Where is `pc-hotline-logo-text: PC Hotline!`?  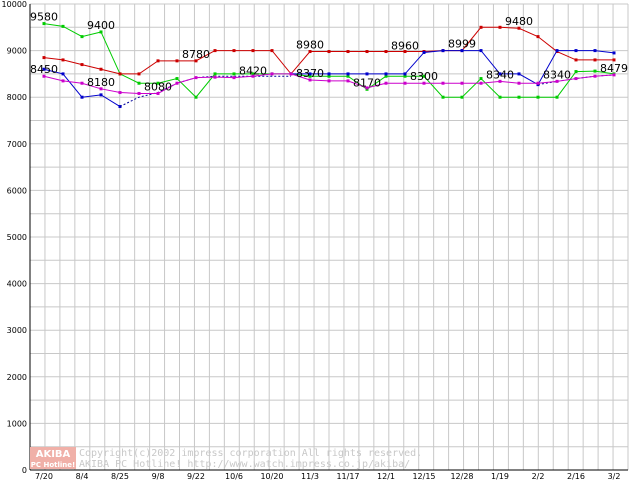
pc-hotline-logo-text: PC Hotline! is located at coordinates (53, 465).